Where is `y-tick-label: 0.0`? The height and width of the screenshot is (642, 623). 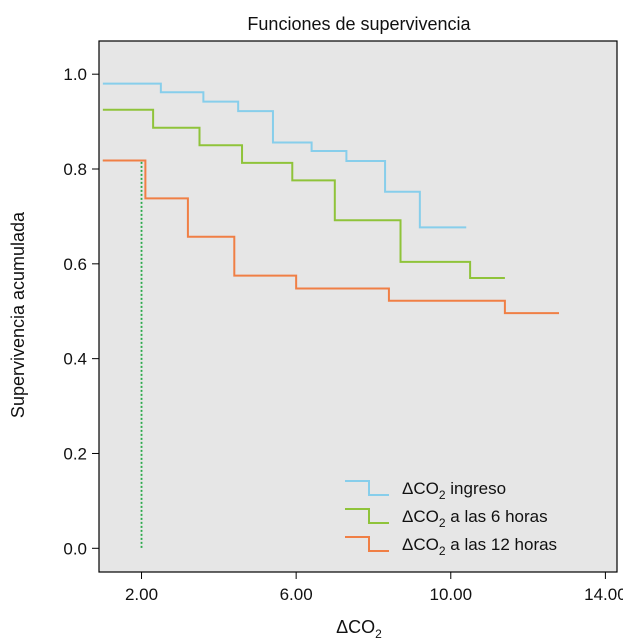
y-tick-label: 0.0 is located at coordinates (75, 548).